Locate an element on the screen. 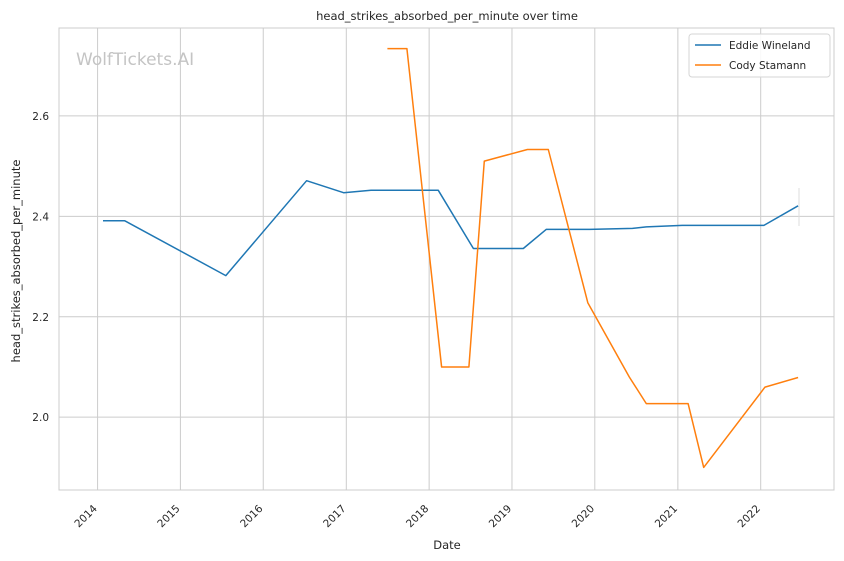 The height and width of the screenshot is (561, 844). y-tick-label: 2.6 is located at coordinates (40, 117).